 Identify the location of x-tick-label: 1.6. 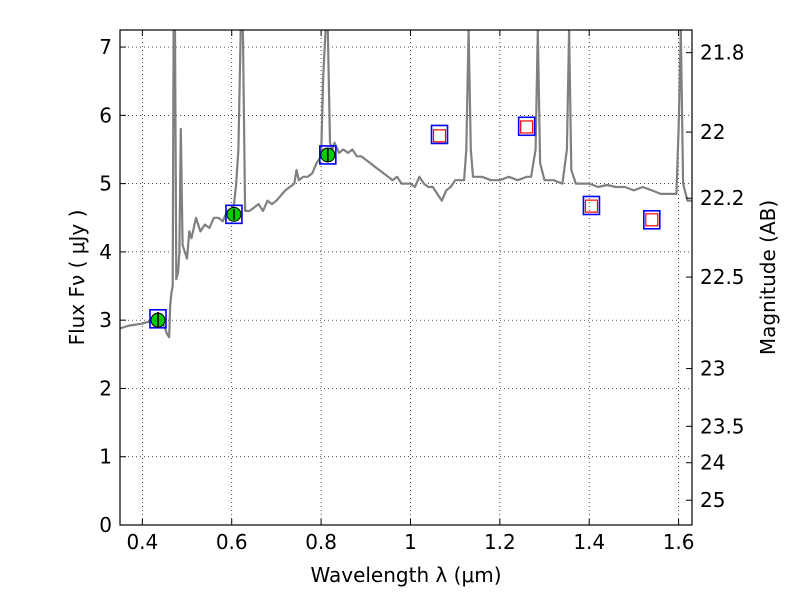
(679, 542).